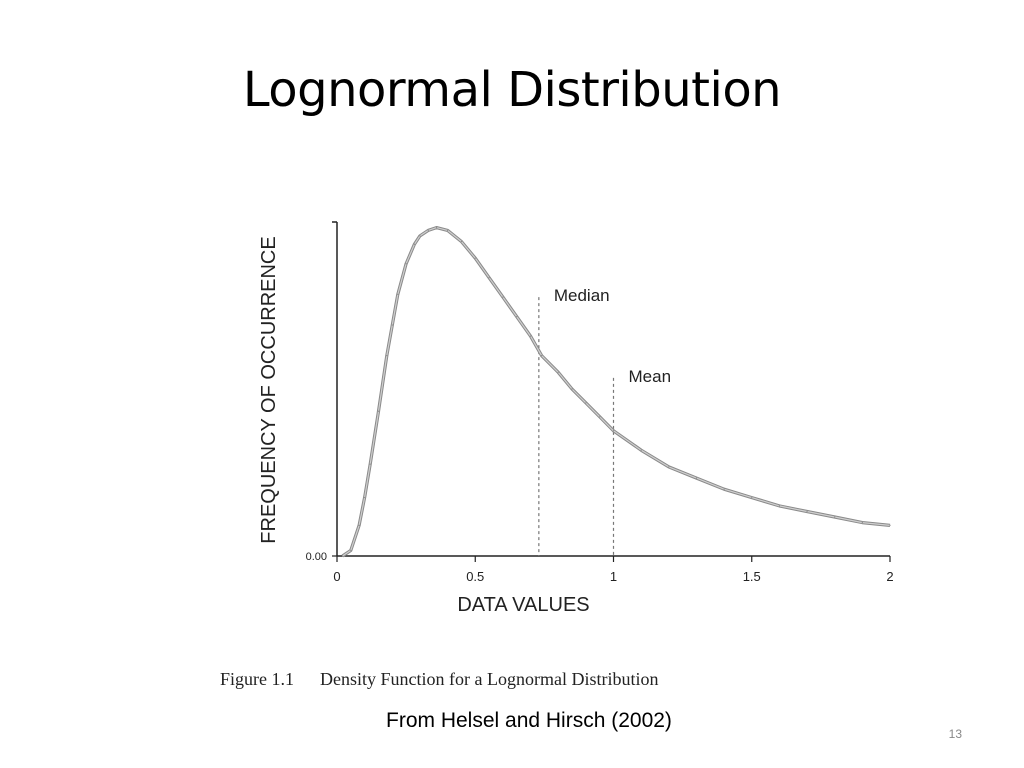 The width and height of the screenshot is (1024, 768). I want to click on x-tick-label: 1, so click(613, 576).